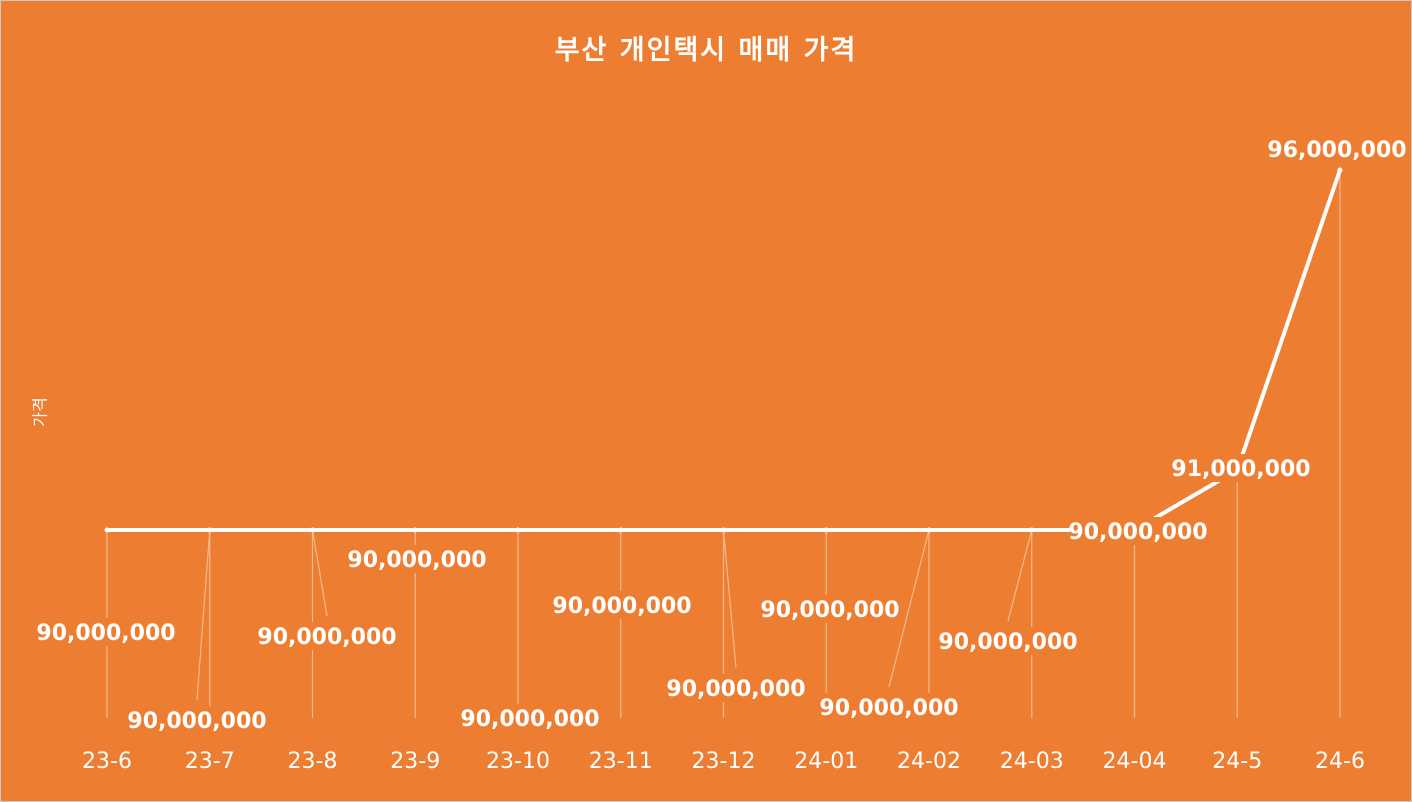 The image size is (1412, 802). What do you see at coordinates (210, 761) in the screenshot?
I see `x-tick-label: 23-7` at bounding box center [210, 761].